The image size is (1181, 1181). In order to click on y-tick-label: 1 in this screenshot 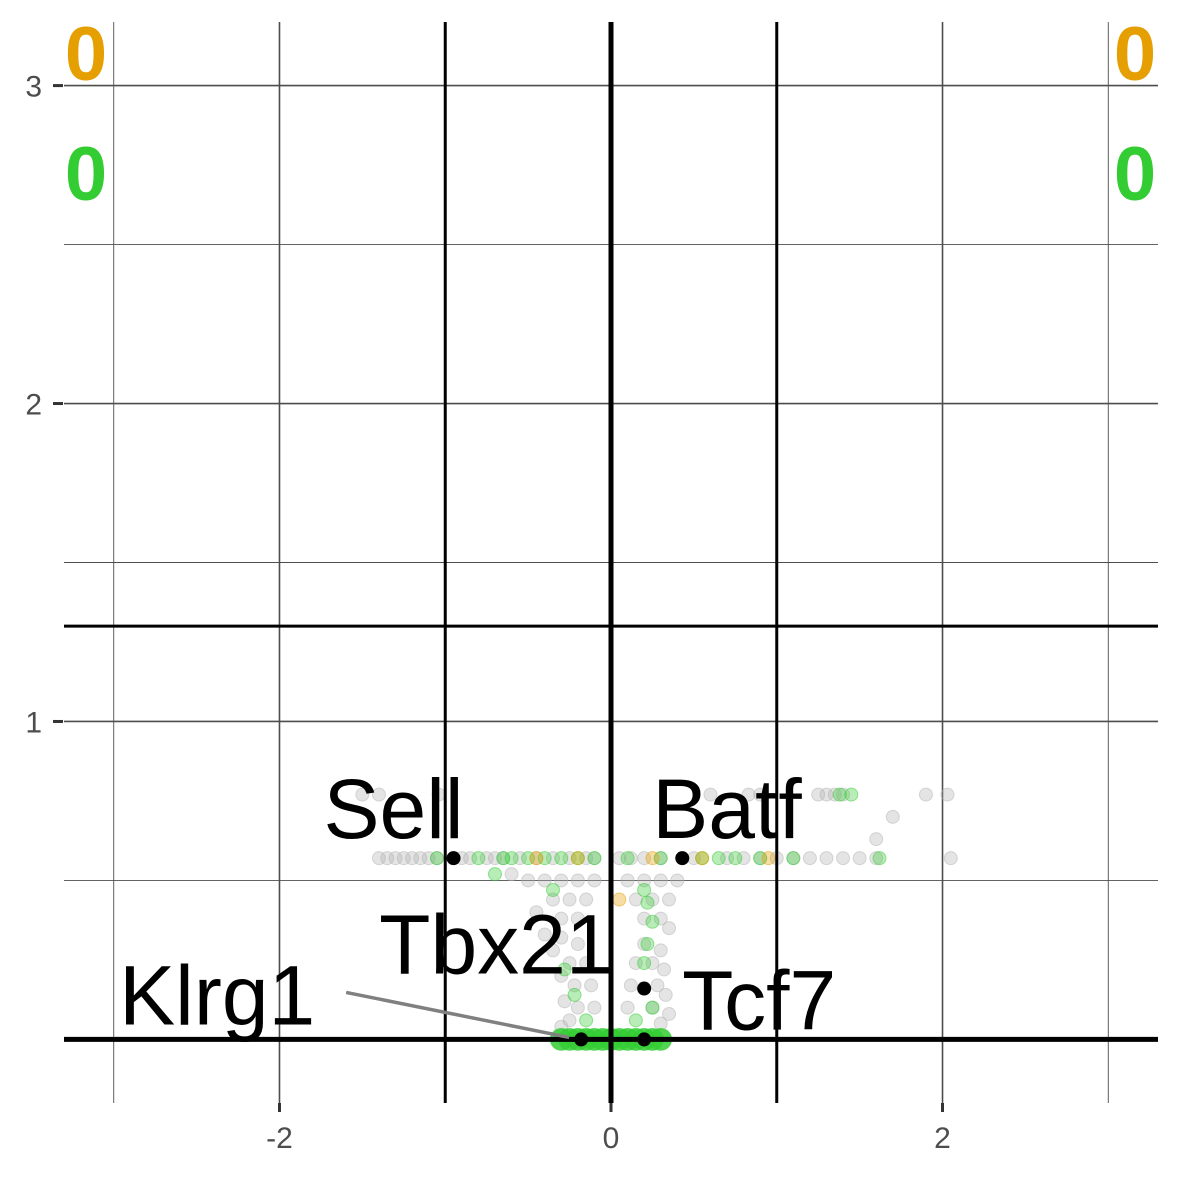, I will do `click(33, 722)`.